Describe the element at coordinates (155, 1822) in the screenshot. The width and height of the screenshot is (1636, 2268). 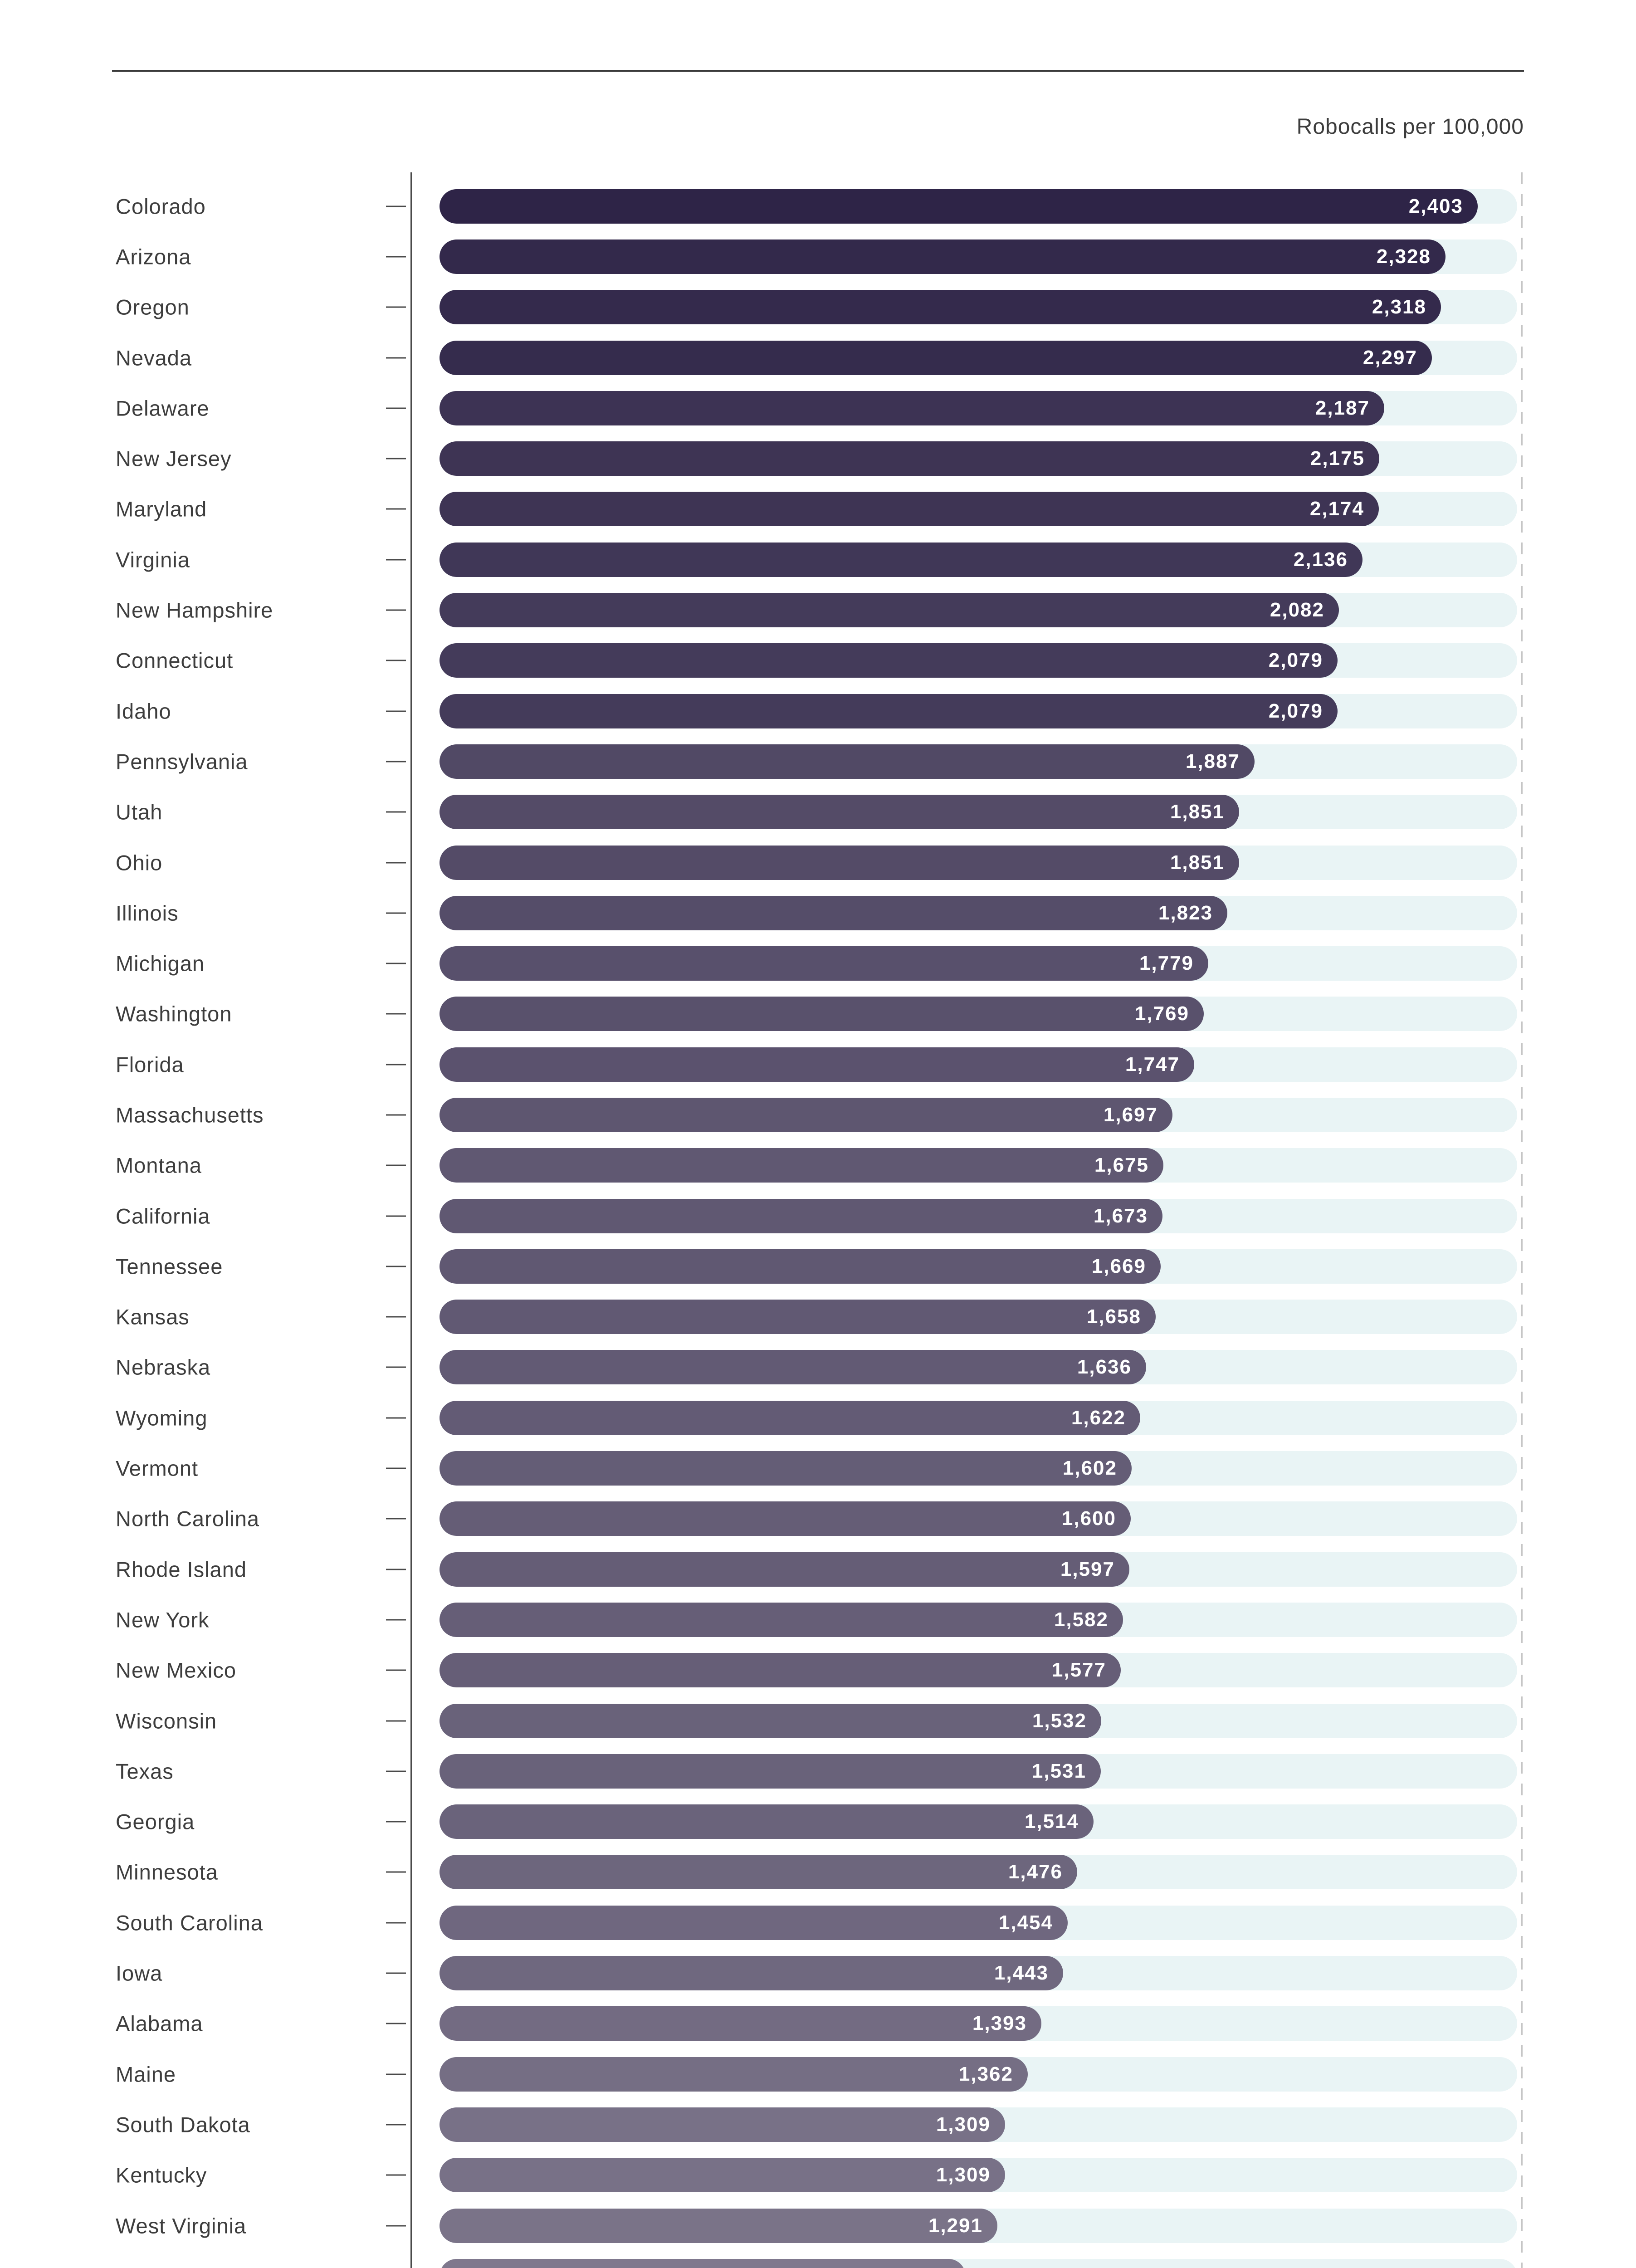
I see `state-label: Georgia` at that location.